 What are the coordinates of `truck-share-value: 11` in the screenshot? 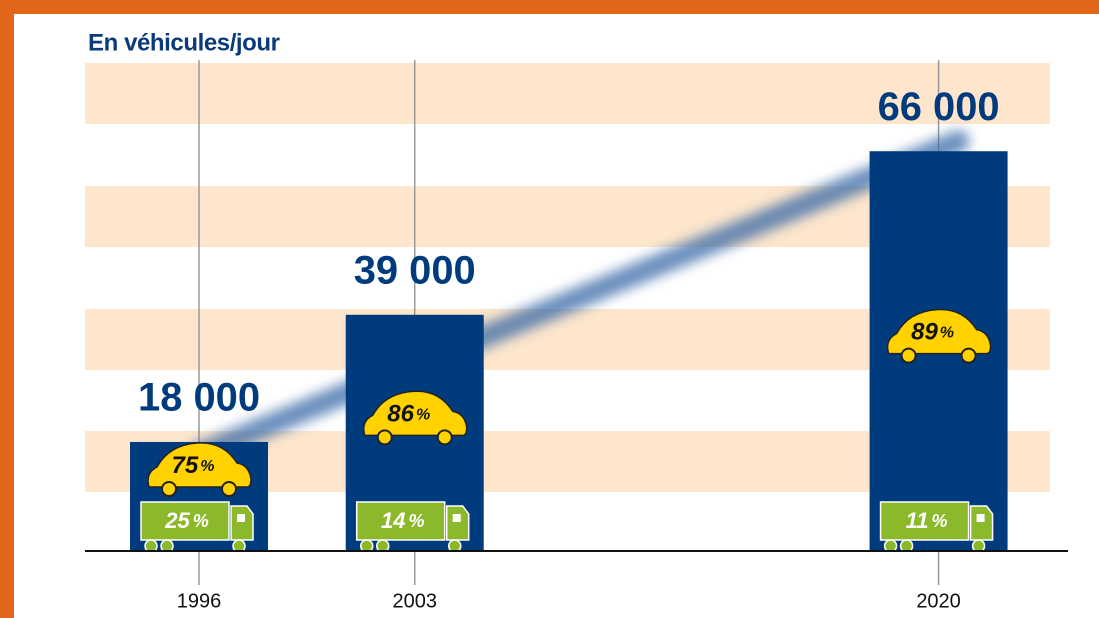 It's located at (917, 520).